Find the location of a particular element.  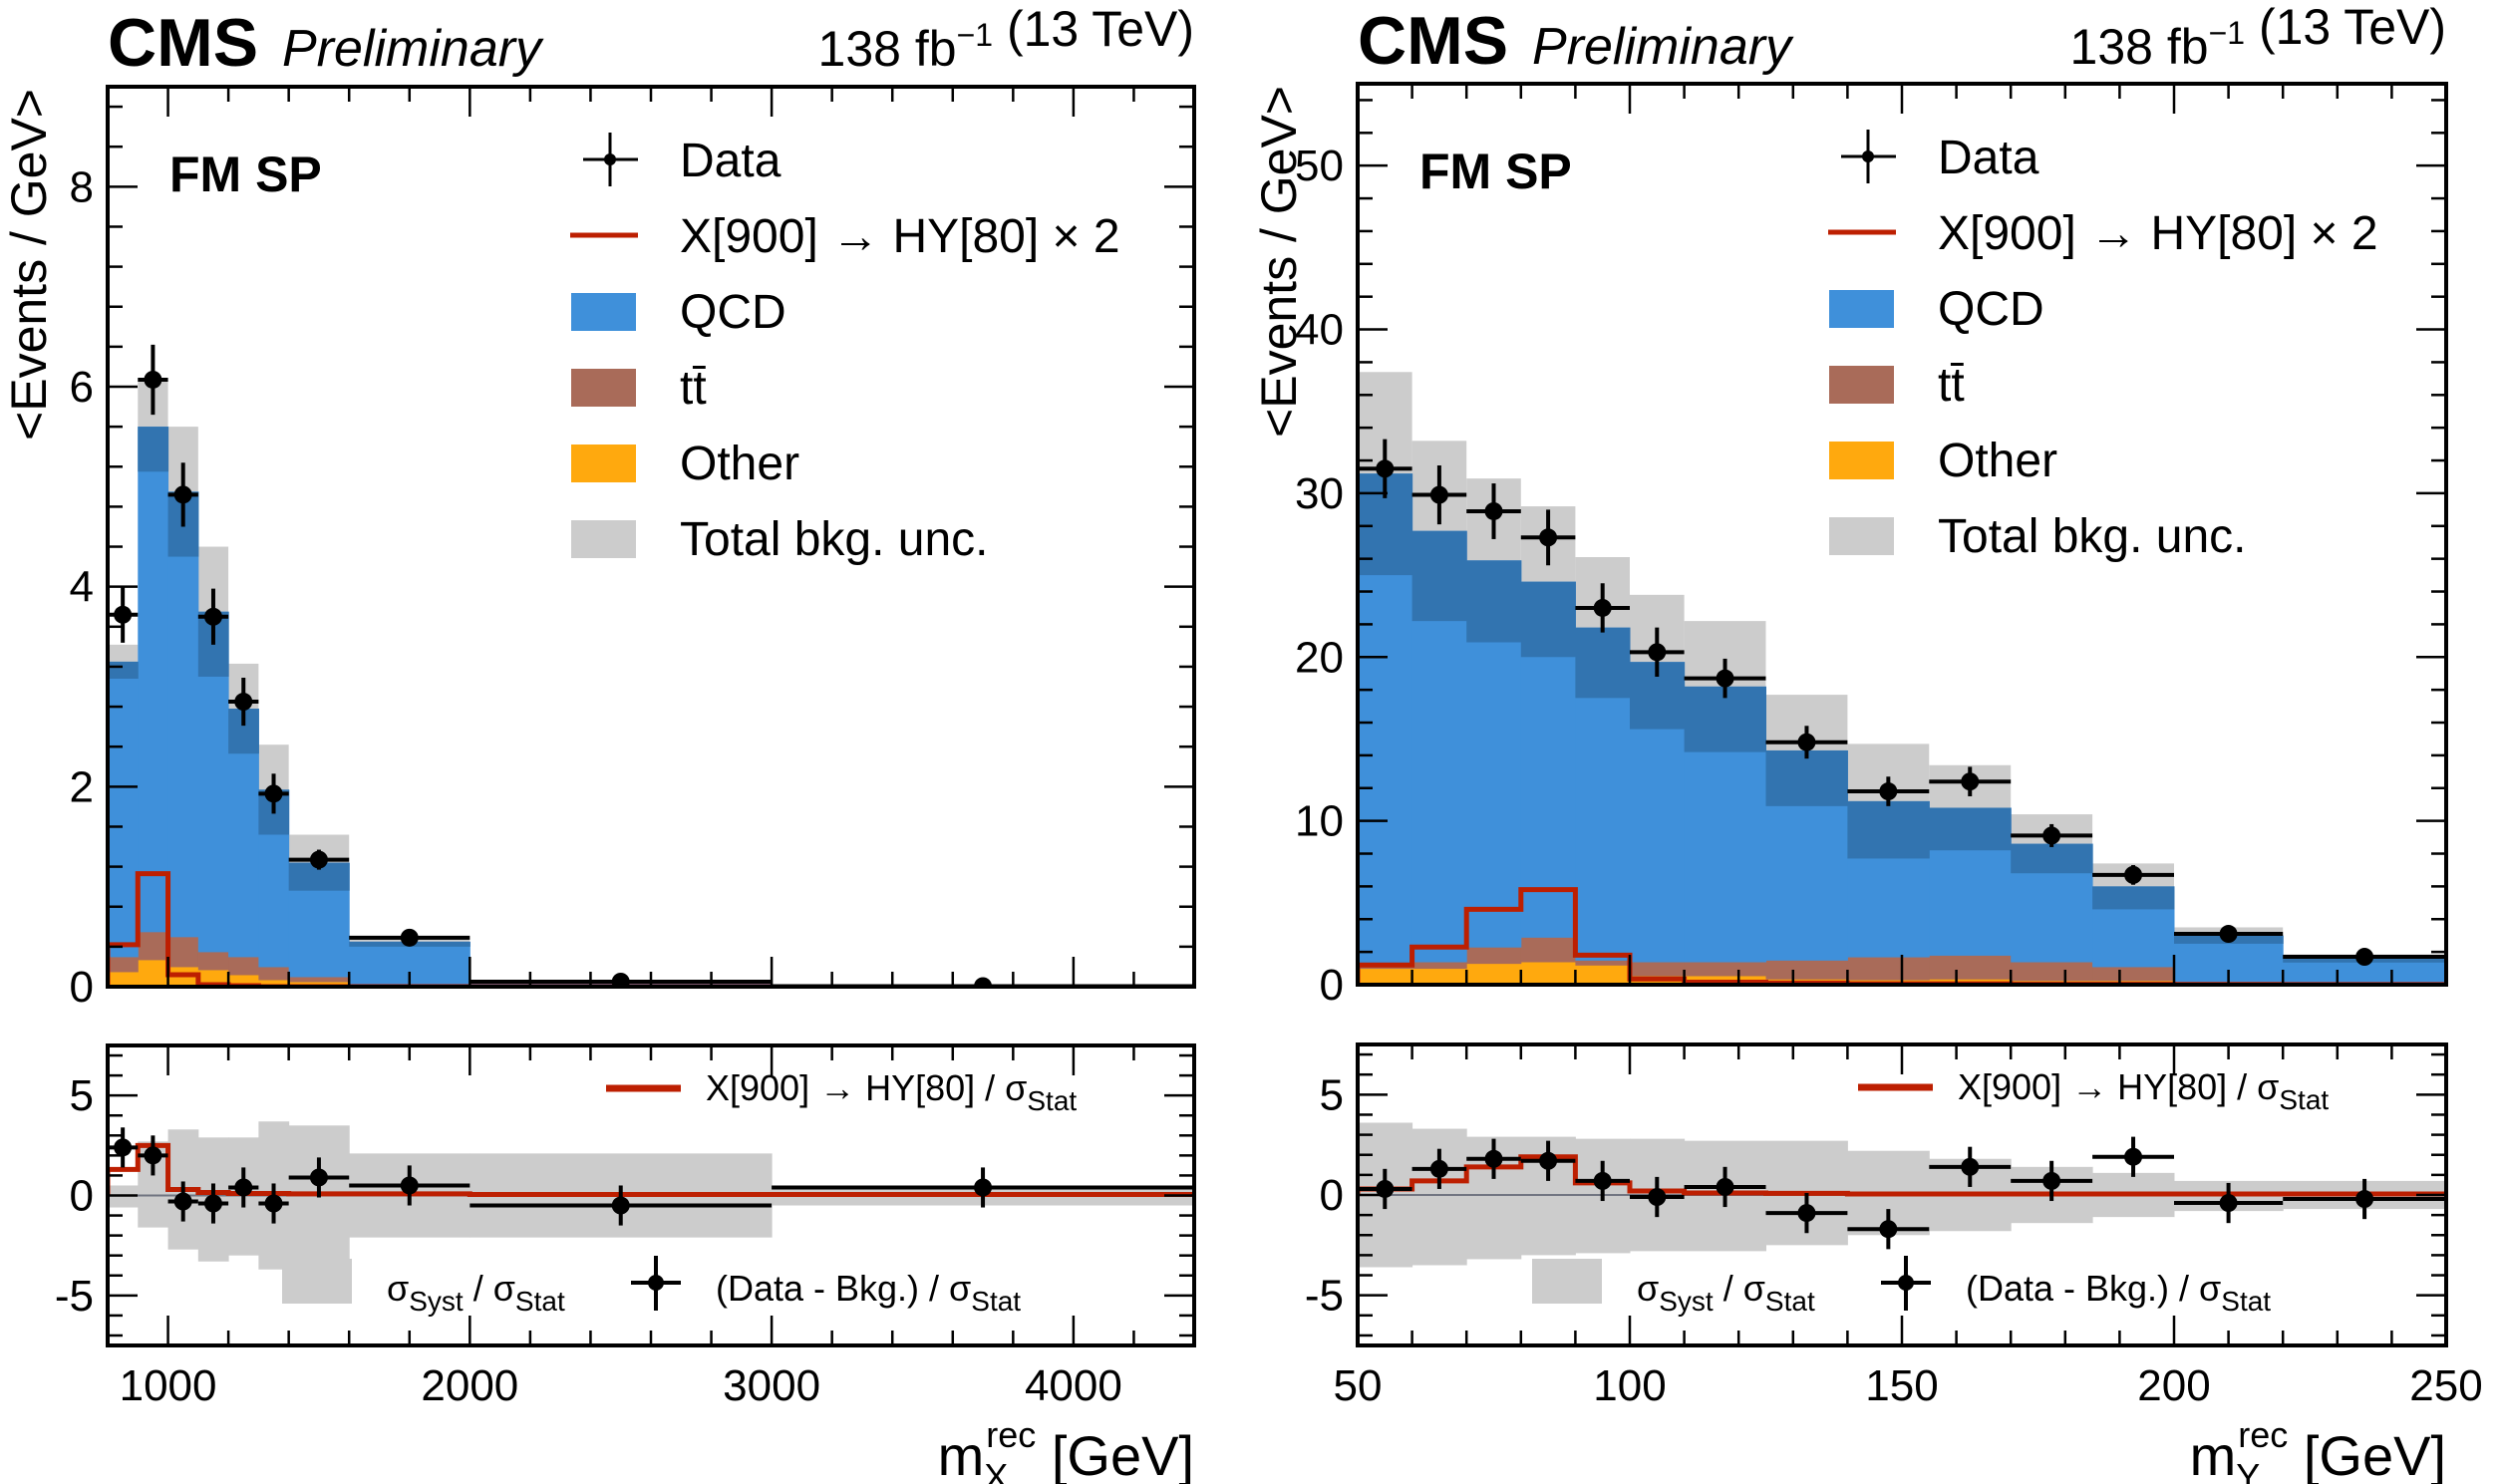

y-tick-label: 2 is located at coordinates (82, 786).